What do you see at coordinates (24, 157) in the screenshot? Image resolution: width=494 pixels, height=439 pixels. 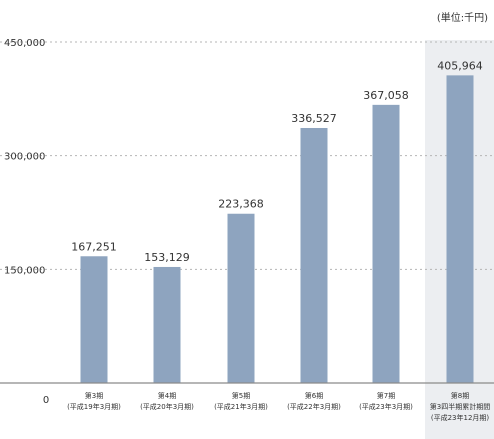 I see `y-tick-label: 300,000` at bounding box center [24, 157].